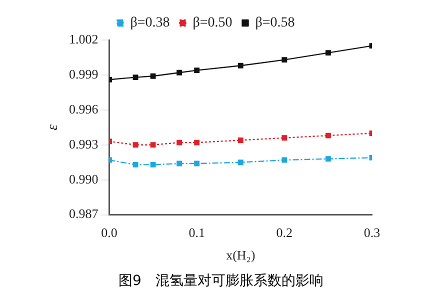  What do you see at coordinates (109, 232) in the screenshot?
I see `x-tick-label: 0.0` at bounding box center [109, 232].